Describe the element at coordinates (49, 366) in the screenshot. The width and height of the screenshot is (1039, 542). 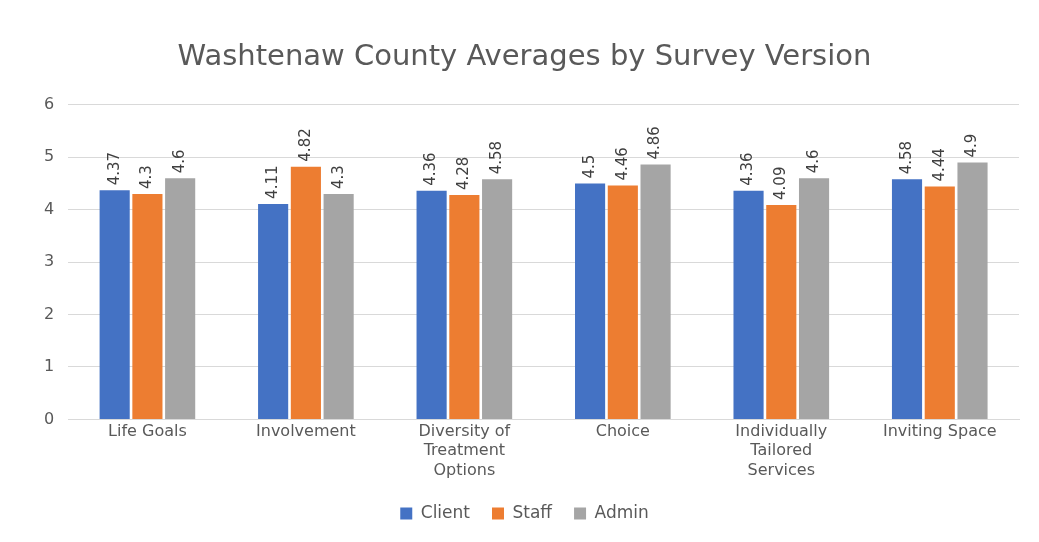
I see `y-tick-label: 1` at that location.